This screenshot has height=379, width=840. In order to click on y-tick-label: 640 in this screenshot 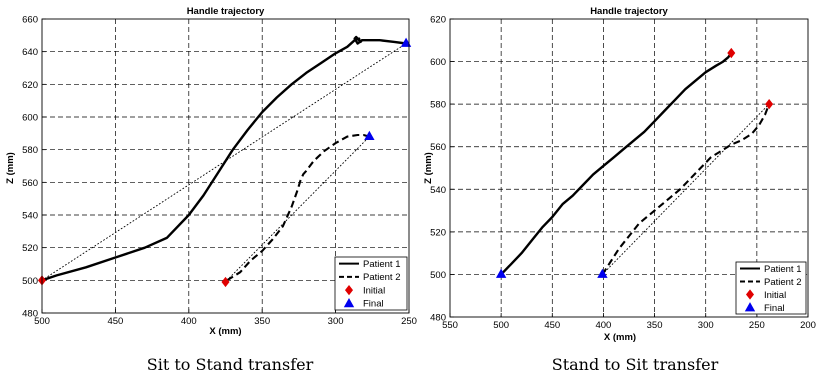, I will do `click(30, 52)`.